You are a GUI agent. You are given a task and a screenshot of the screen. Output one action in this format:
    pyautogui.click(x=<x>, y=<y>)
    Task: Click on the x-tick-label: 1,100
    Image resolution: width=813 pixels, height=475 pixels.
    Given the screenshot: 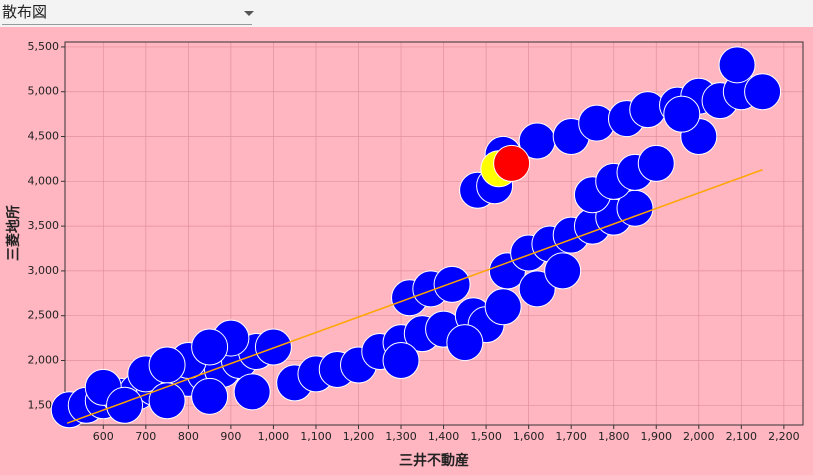 What is the action you would take?
    pyautogui.click(x=316, y=436)
    